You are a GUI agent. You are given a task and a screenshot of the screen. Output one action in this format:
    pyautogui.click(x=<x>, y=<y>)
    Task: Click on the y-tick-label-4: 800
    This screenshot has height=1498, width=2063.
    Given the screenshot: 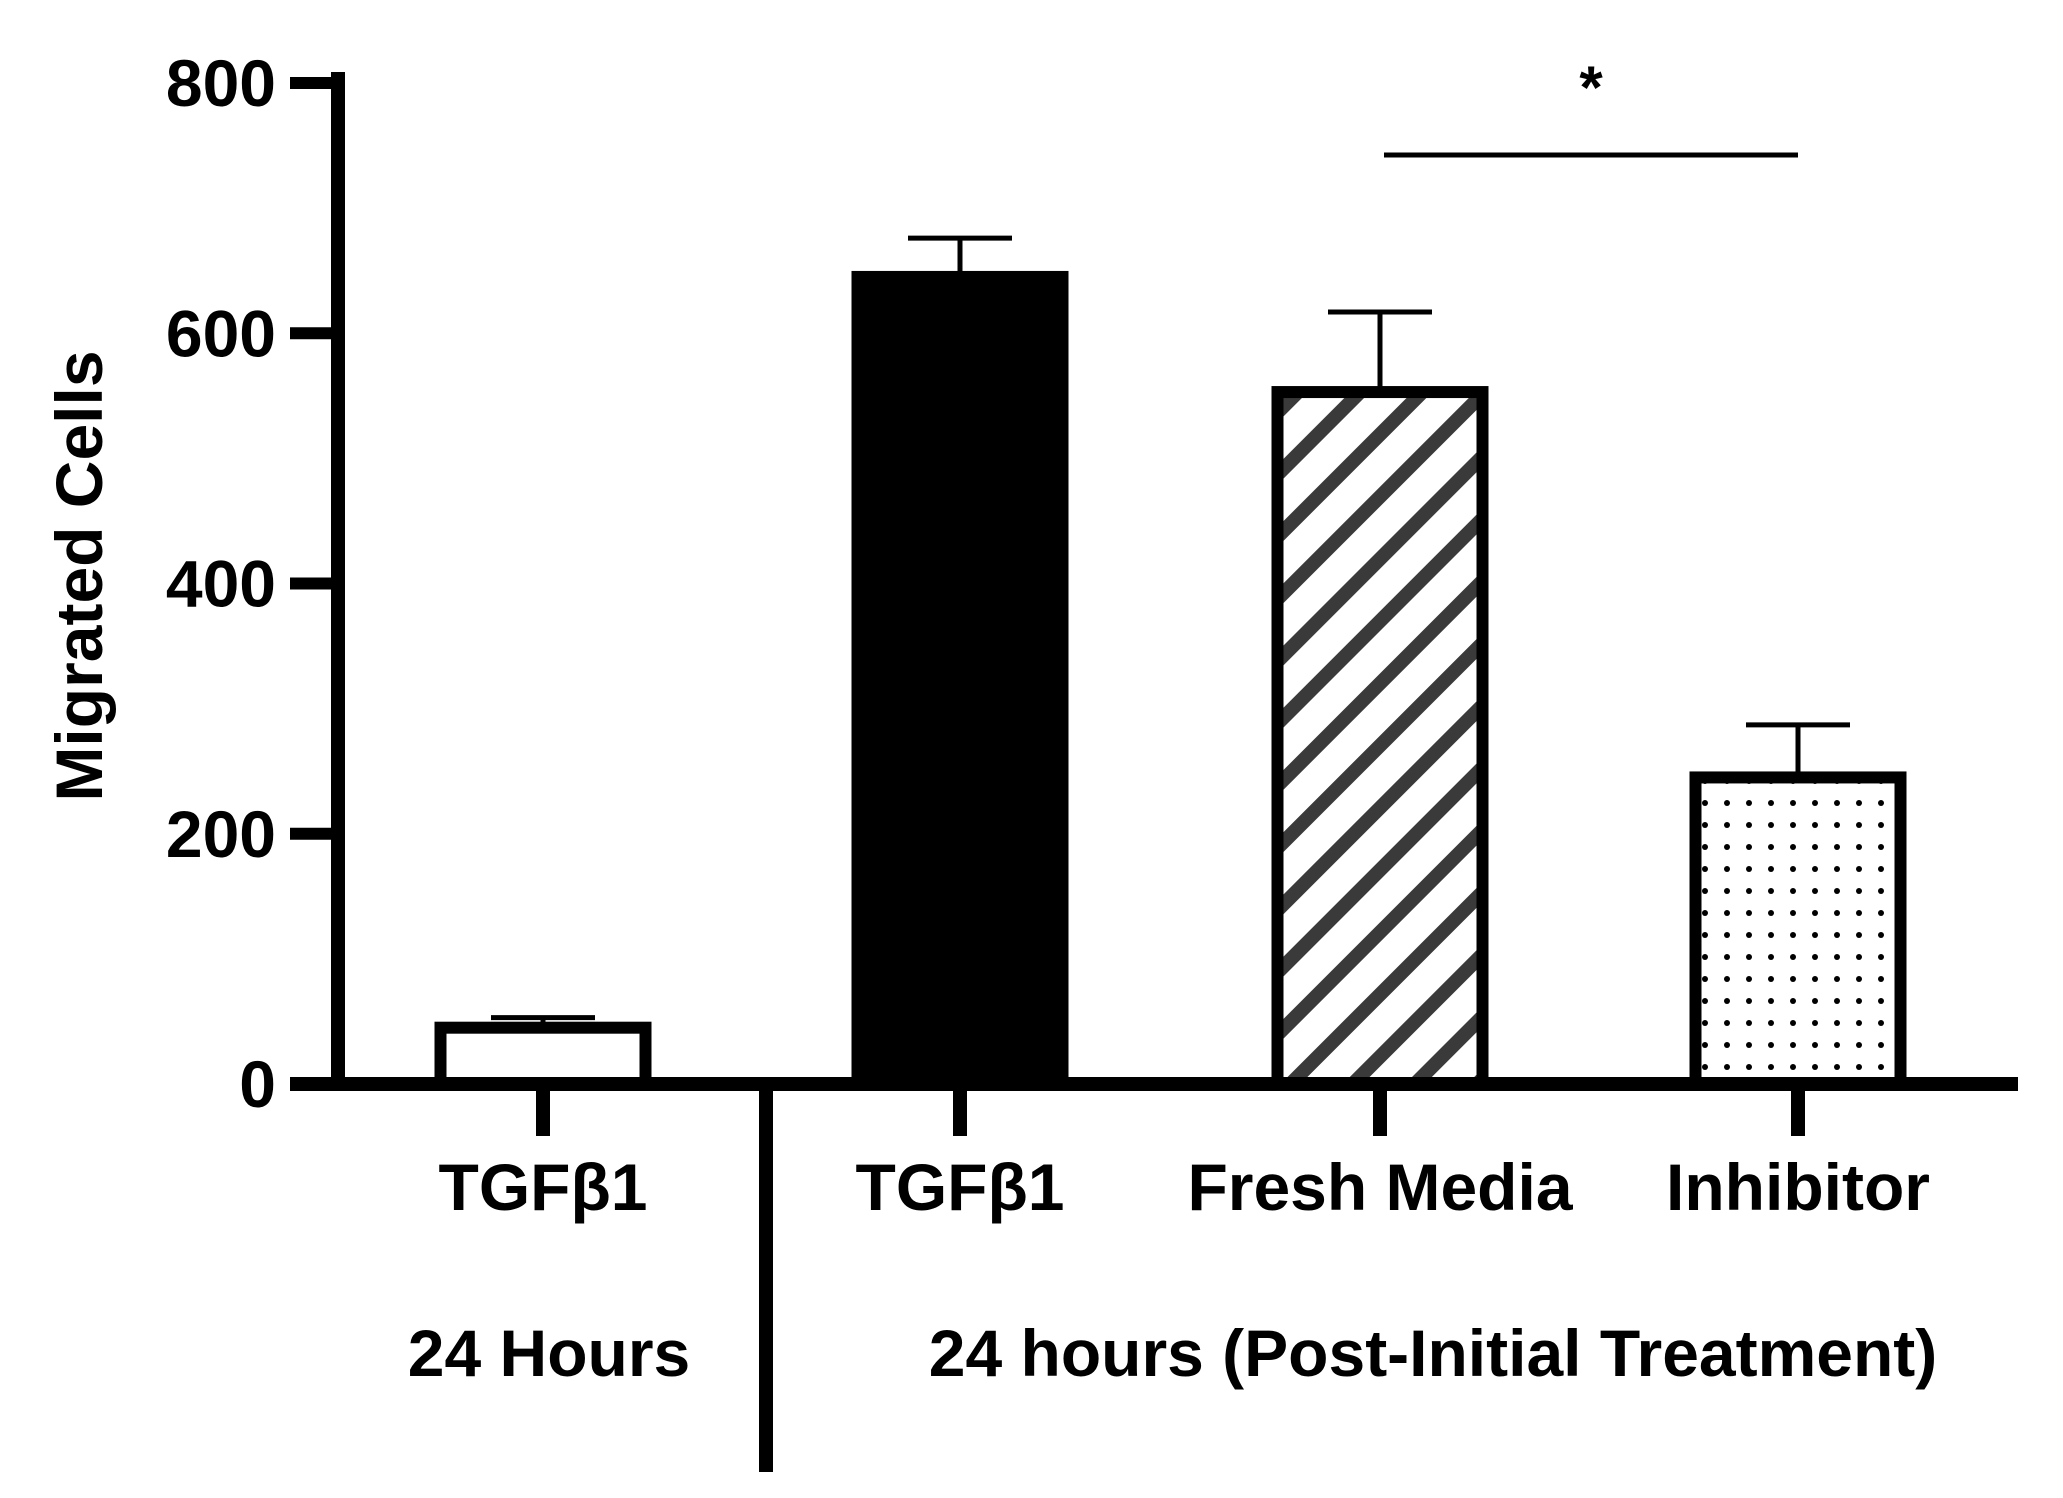 What is the action you would take?
    pyautogui.click(x=221, y=83)
    